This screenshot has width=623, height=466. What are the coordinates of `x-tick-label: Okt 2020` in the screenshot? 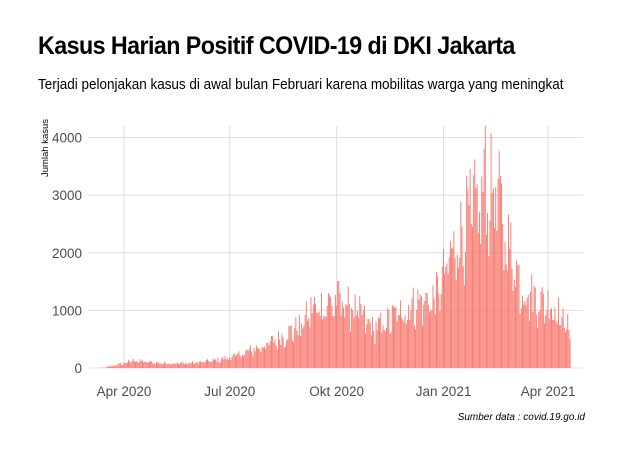 It's located at (336, 391).